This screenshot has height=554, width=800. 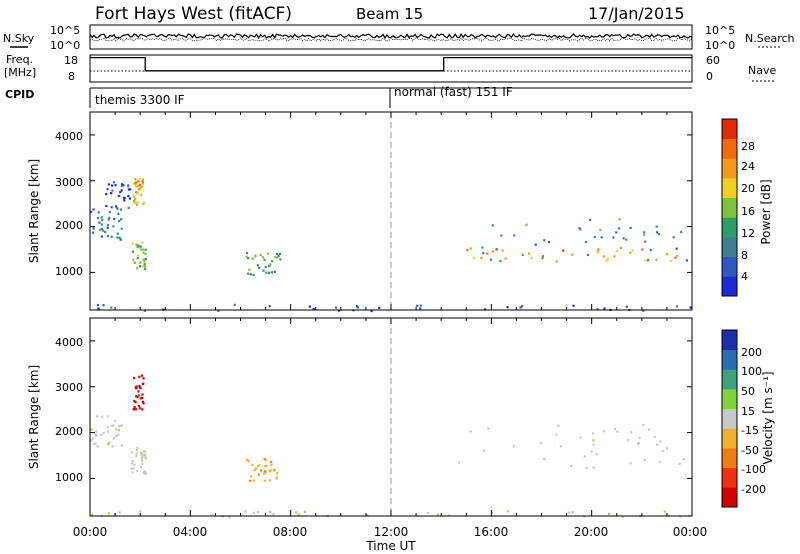 What do you see at coordinates (190, 532) in the screenshot?
I see `xtick-0400: 04:00` at bounding box center [190, 532].